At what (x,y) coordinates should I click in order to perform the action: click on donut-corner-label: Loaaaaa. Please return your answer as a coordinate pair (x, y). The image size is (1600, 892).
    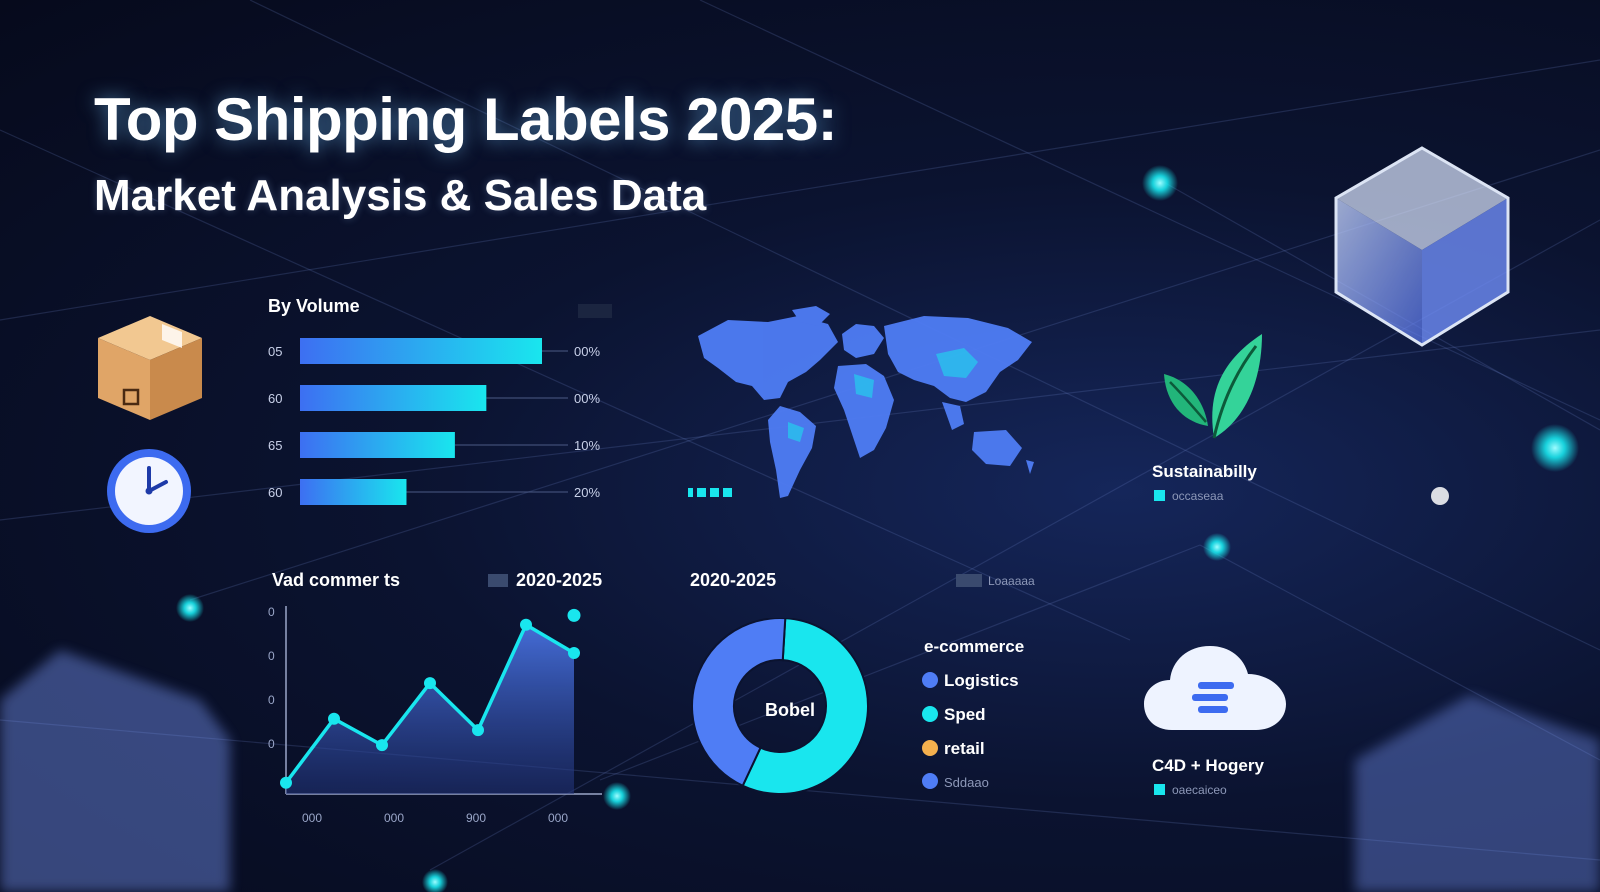
    Looking at the image, I should click on (1011, 581).